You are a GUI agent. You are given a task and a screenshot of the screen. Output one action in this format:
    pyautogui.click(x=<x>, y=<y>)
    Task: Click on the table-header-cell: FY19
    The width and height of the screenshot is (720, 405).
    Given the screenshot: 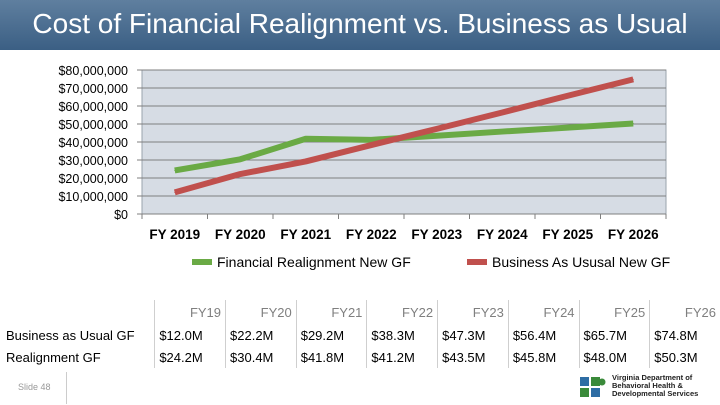 What is the action you would take?
    pyautogui.click(x=190, y=312)
    